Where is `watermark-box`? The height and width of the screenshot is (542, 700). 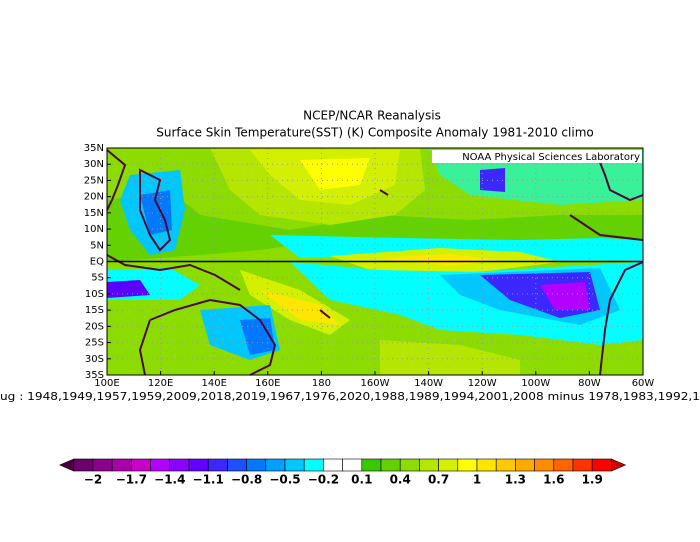 watermark-box is located at coordinates (537, 156).